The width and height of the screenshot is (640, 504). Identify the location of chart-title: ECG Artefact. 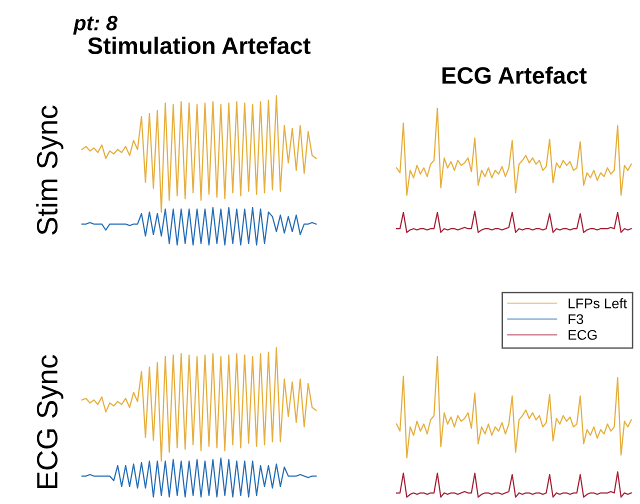
(514, 75).